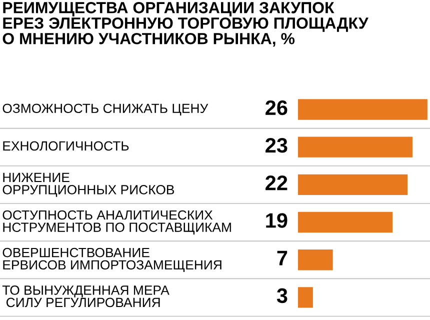 The width and height of the screenshot is (430, 320). I want to click on y-tick-label: ОСТУПНОСТЬ АНАЛИТИЧЕСКИХ НСТРУМЕНТОВ ПО ПОСТАВЩИКАМ, so click(116, 222).